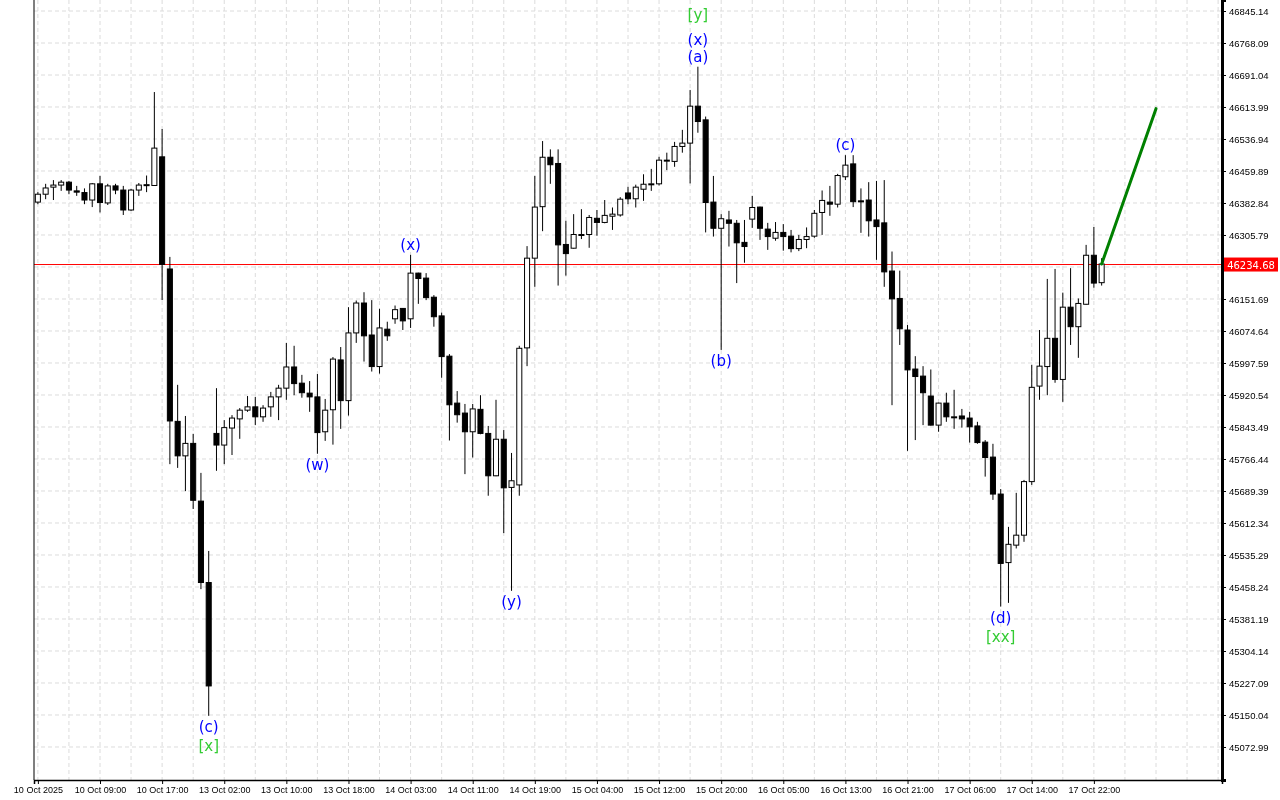 Image resolution: width=1280 pixels, height=800 pixels. Describe the element at coordinates (1249, 555) in the screenshot. I see `y-tick-label: 45535.29` at that location.